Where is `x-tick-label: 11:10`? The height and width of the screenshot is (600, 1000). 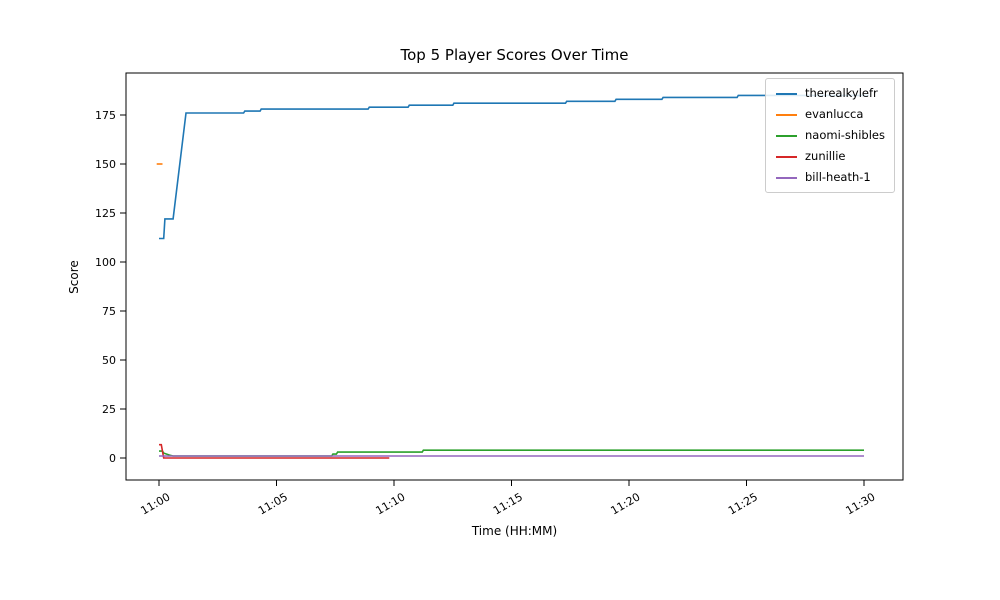
x-tick-label: 11:10 is located at coordinates (391, 503).